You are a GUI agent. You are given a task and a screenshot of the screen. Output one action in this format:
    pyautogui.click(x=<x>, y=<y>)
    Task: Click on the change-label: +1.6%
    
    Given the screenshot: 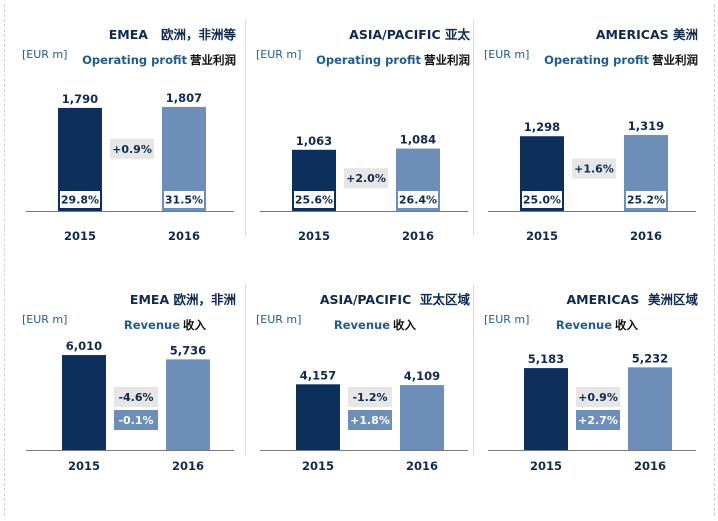 What is the action you would take?
    pyautogui.click(x=594, y=169)
    